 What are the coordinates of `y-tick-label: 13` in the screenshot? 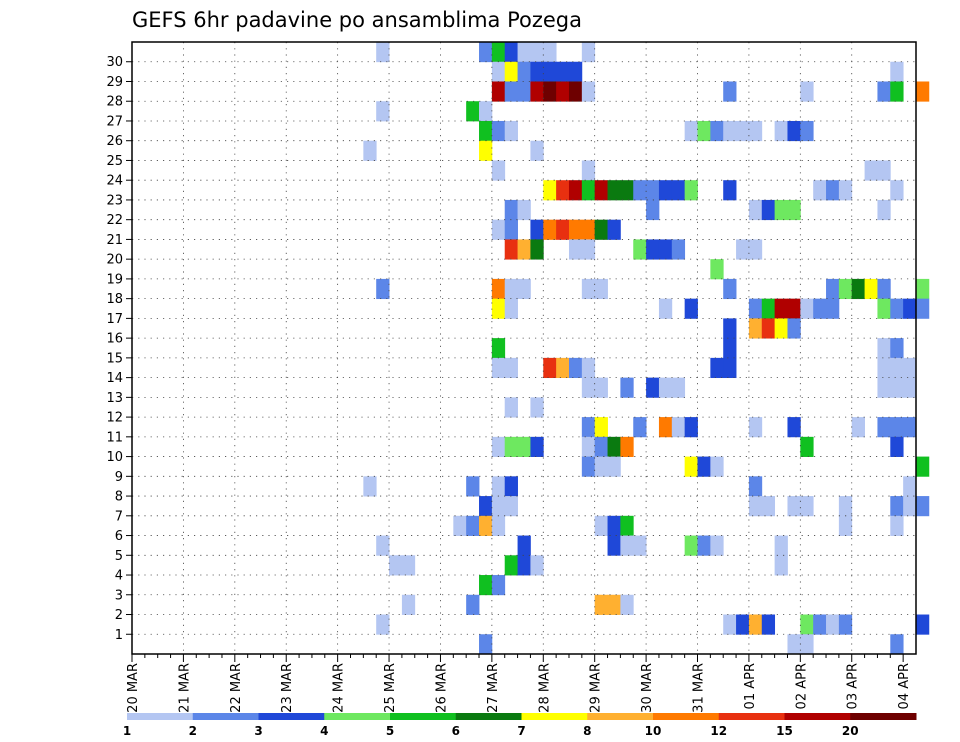 It's located at (114, 398).